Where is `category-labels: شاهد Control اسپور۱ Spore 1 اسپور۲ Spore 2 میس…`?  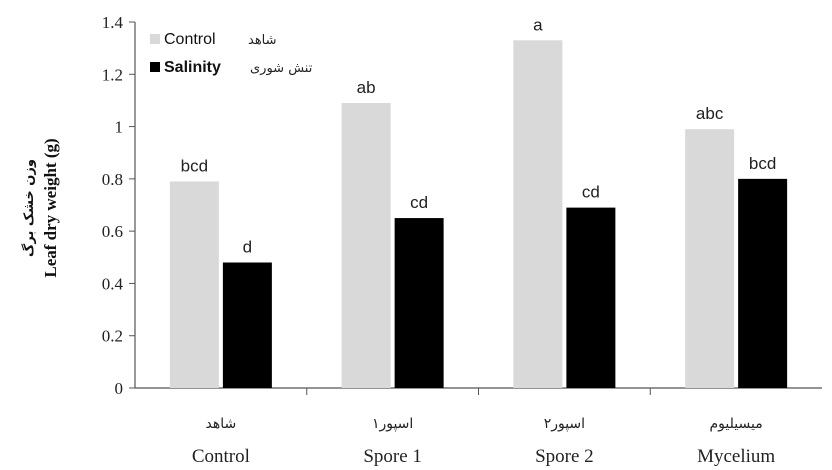 category-labels: شاهد Control اسپور۱ Spore 1 اسپور۲ Spore 2 میس… is located at coordinates (484, 441).